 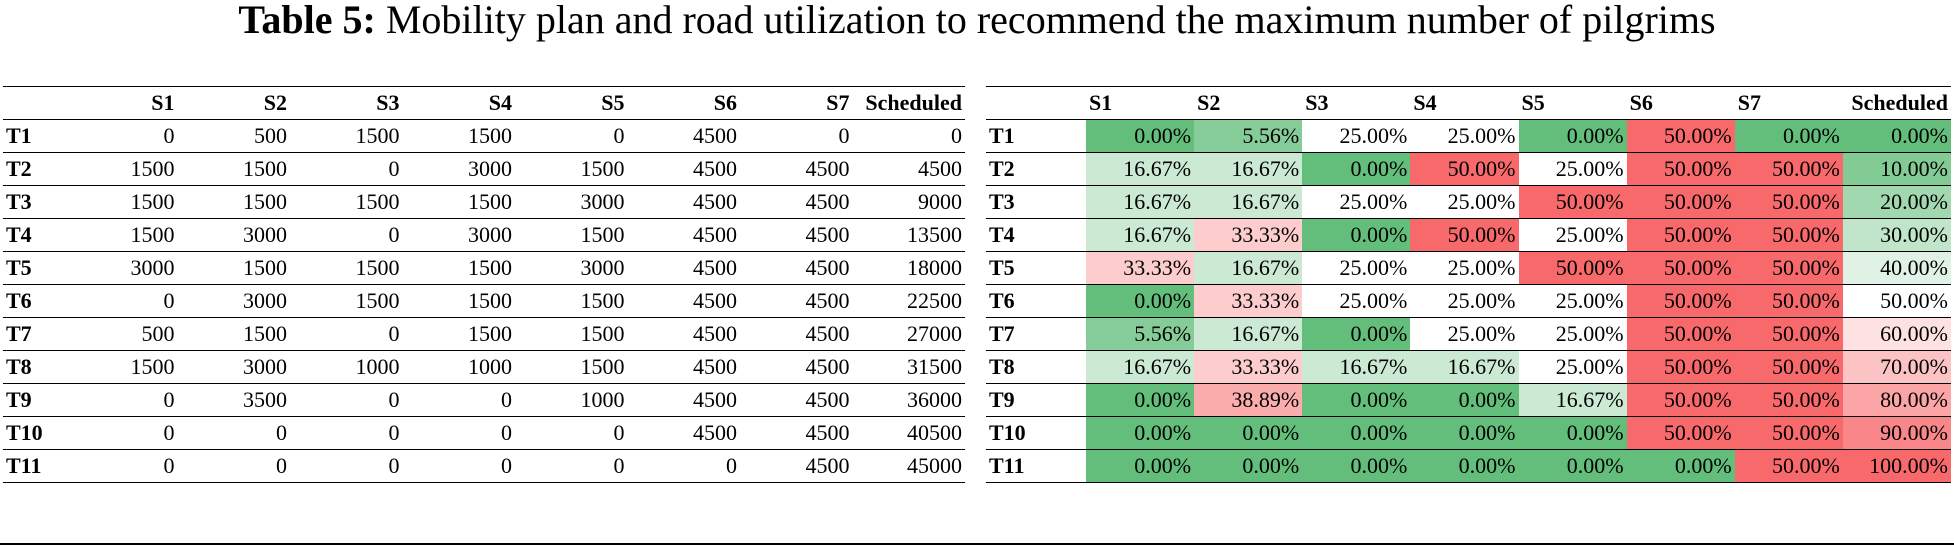 I want to click on road-s5-cell: 25.00%, so click(x=1572, y=301).